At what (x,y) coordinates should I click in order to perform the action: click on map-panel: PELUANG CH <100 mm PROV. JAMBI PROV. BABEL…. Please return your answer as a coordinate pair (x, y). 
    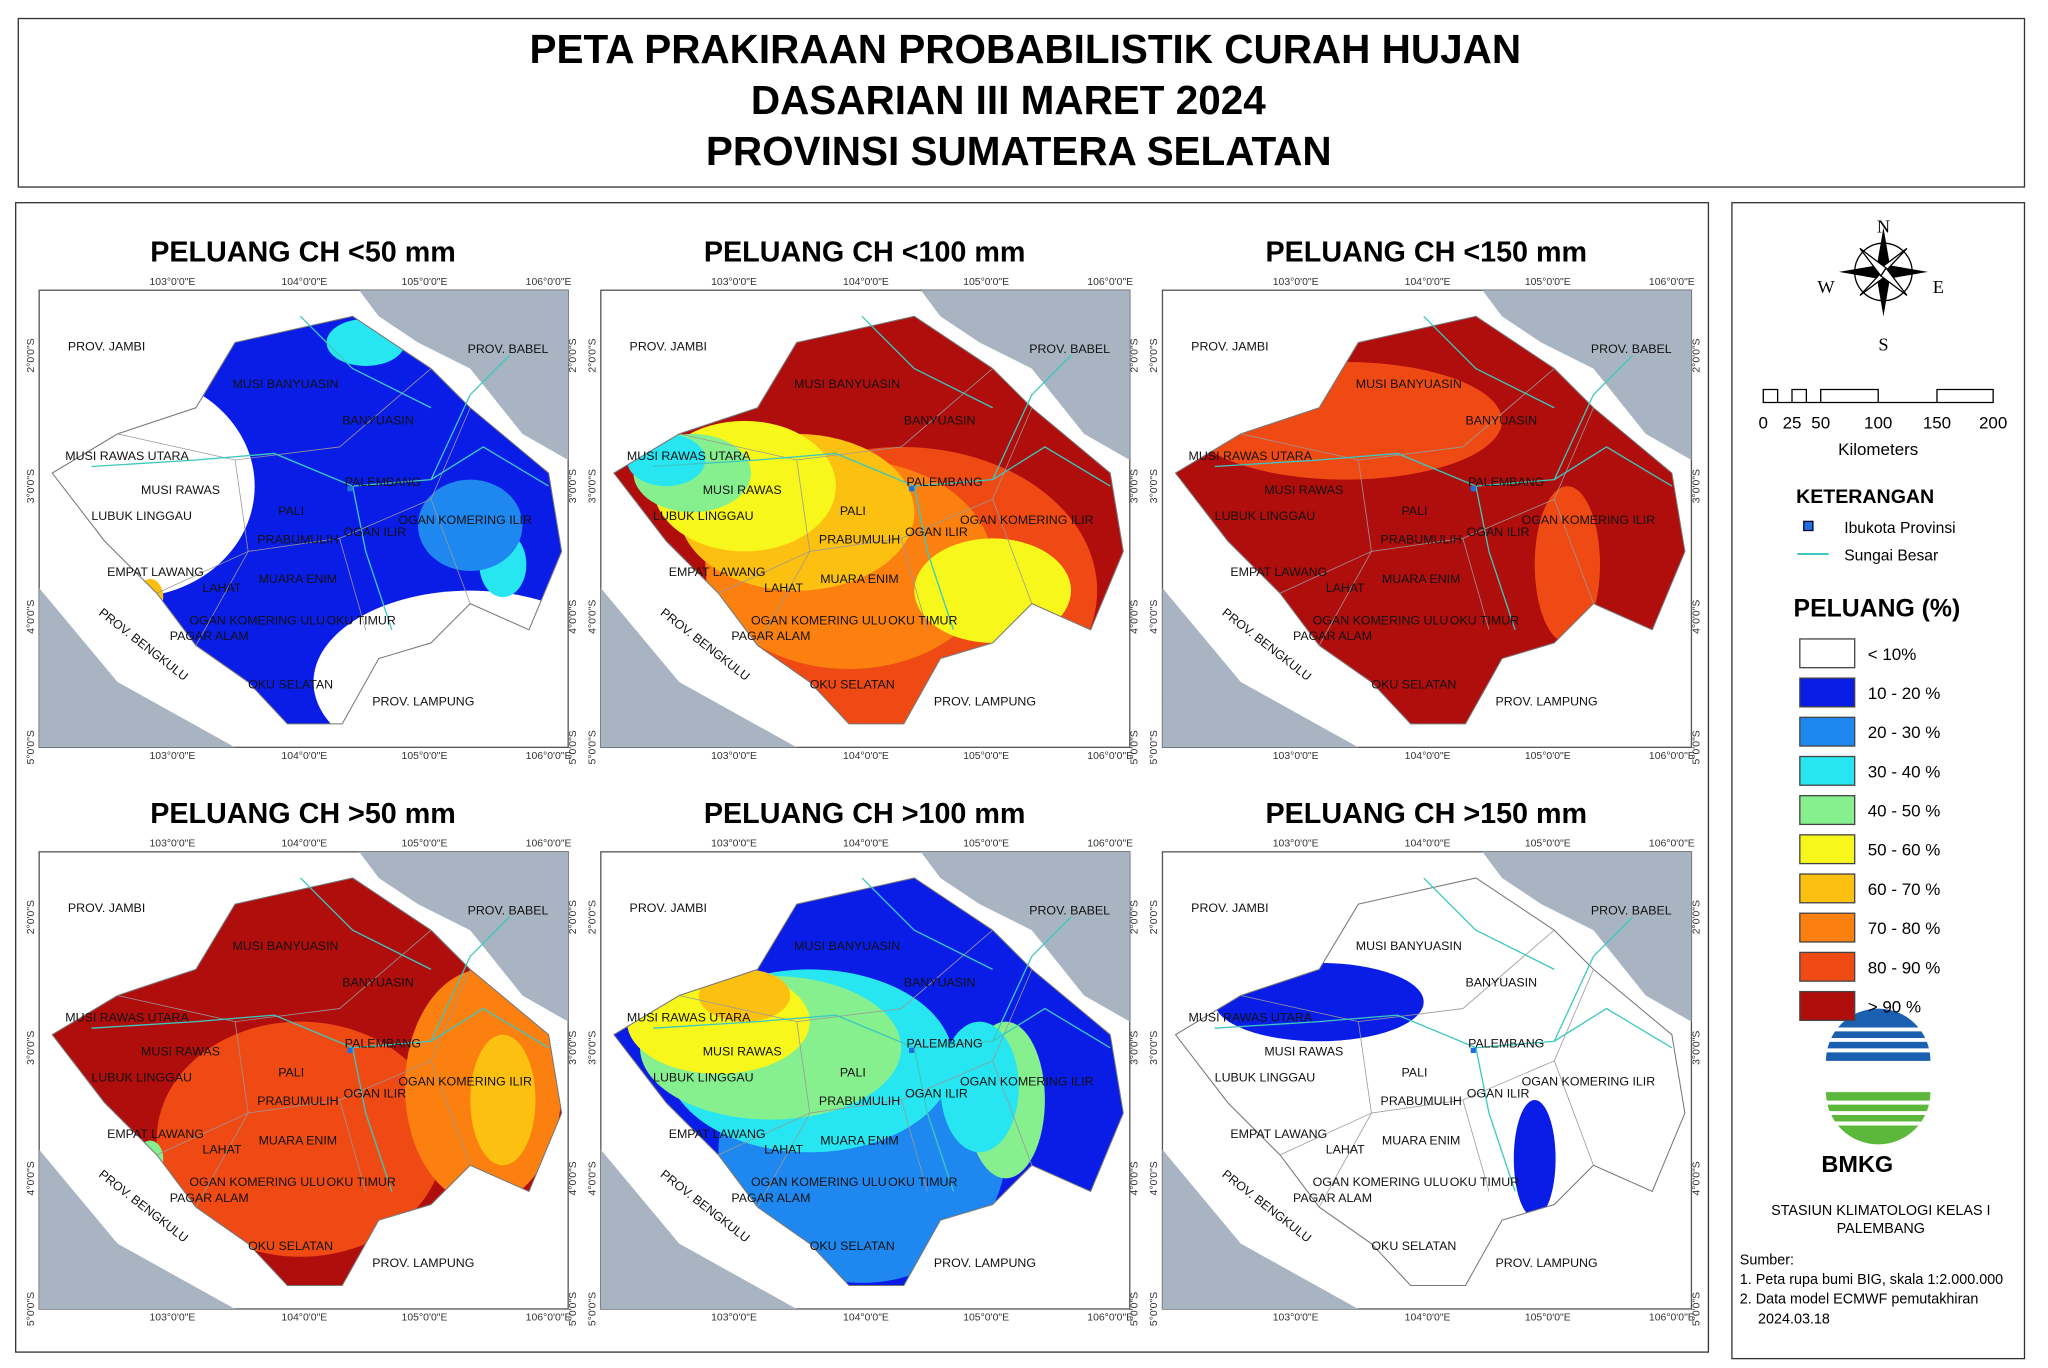
    Looking at the image, I should click on (864, 500).